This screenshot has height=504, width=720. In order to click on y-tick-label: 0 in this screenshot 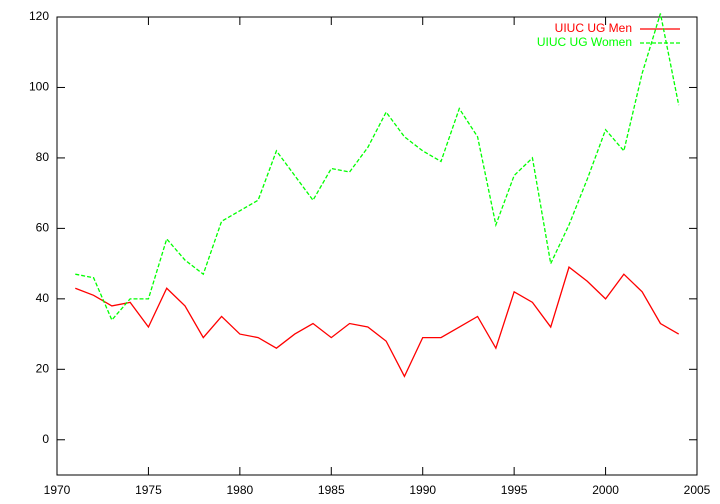, I will do `click(45, 439)`.